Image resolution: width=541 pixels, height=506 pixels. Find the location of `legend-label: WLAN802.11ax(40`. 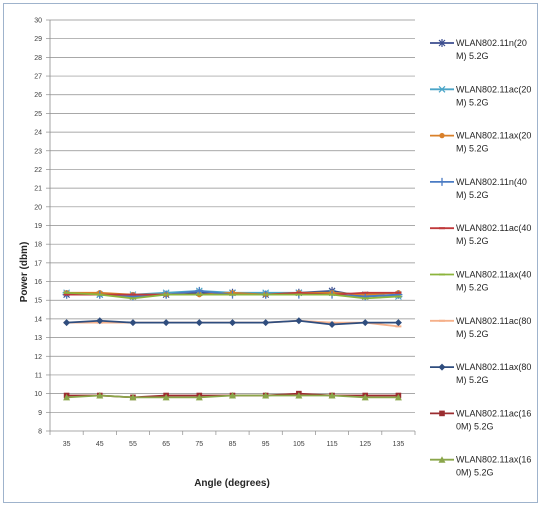

legend-label: WLAN802.11ax(40 is located at coordinates (493, 275).